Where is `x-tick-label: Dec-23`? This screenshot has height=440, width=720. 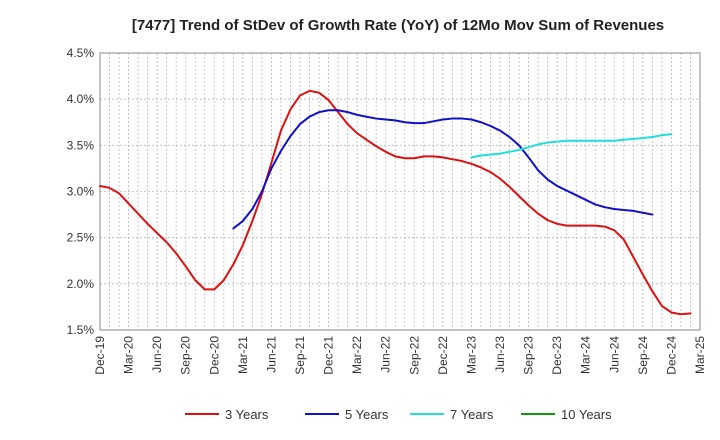
x-tick-label: Dec-23 is located at coordinates (557, 355).